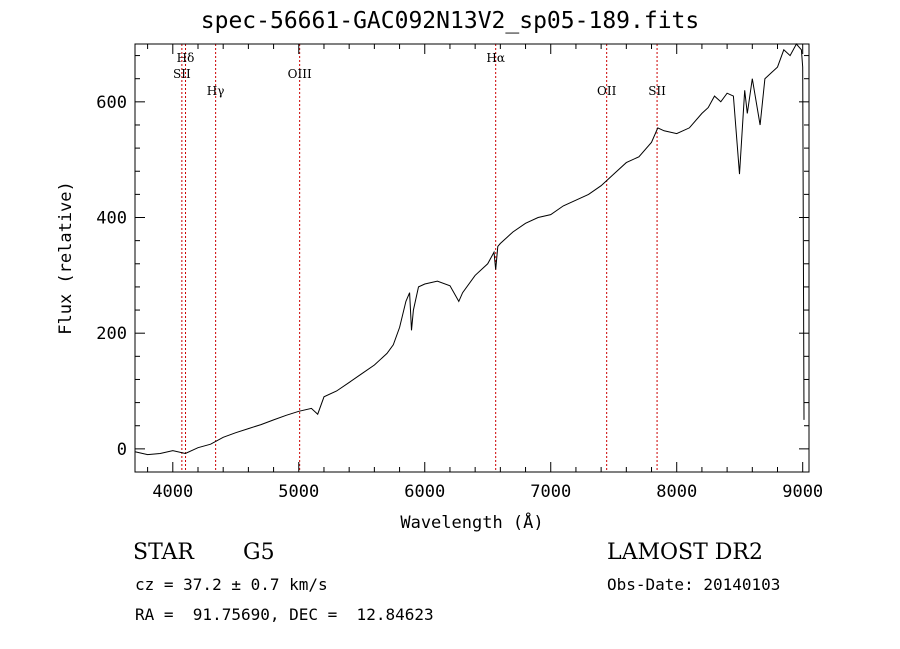 This screenshot has width=900, height=649. What do you see at coordinates (111, 103) in the screenshot?
I see `y-tick-label: 600` at bounding box center [111, 103].